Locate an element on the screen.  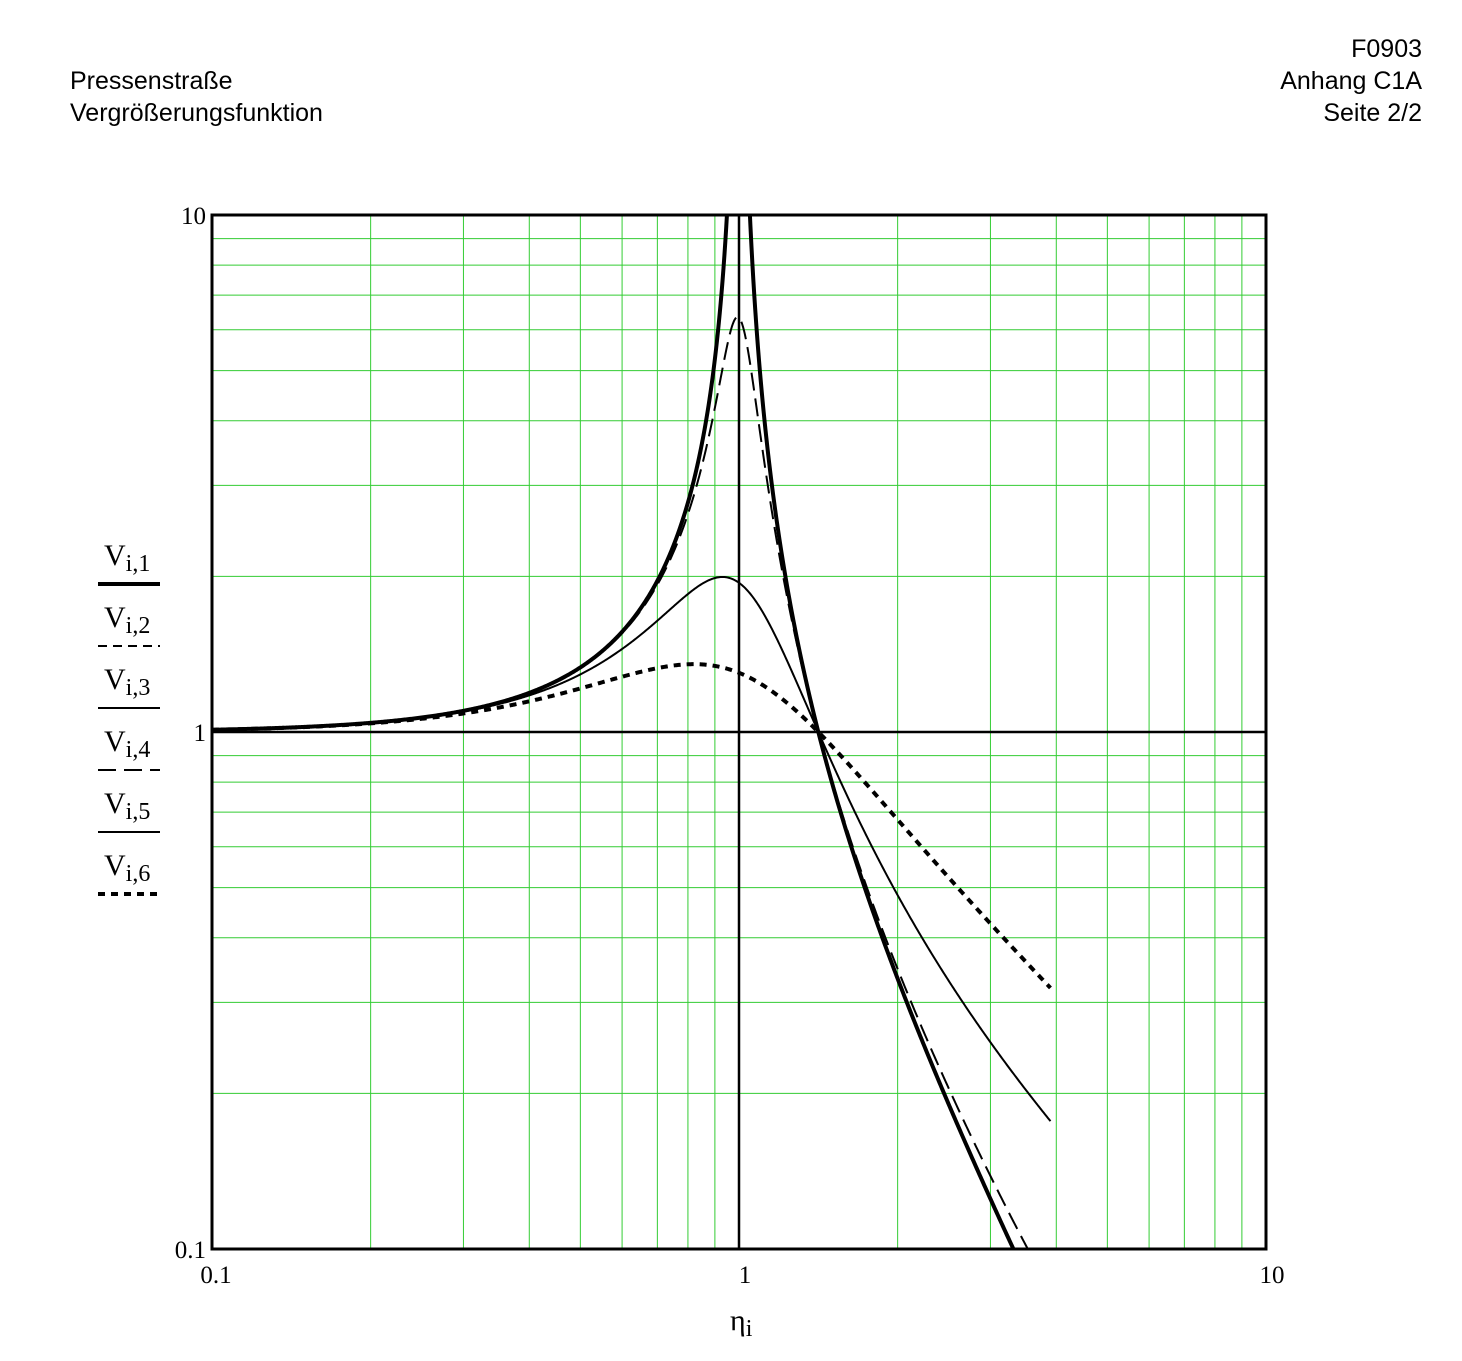
y-tick-label: 10 is located at coordinates (193, 216).